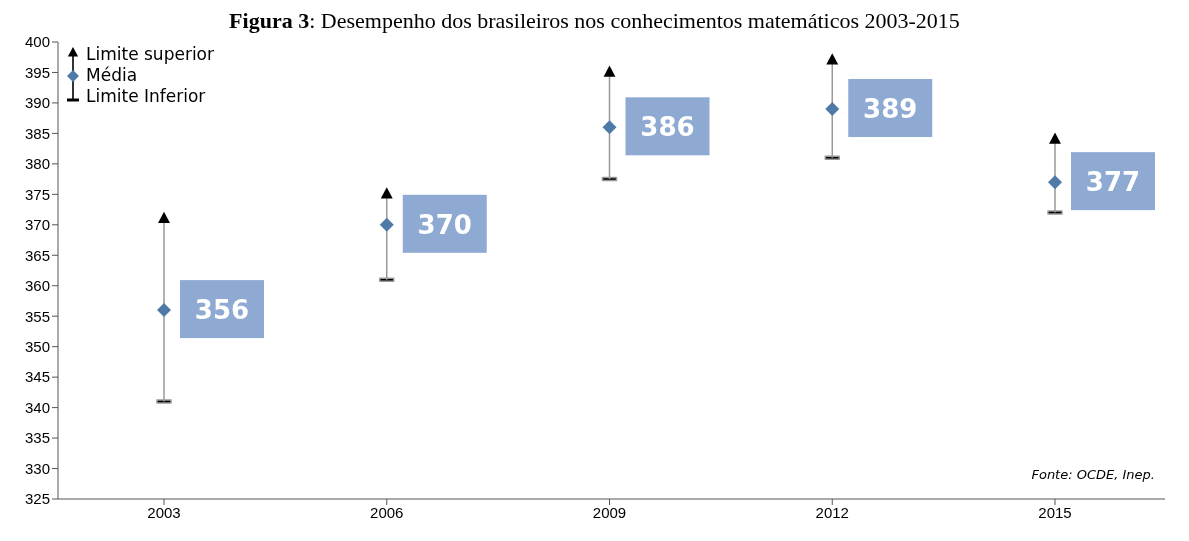 Image resolution: width=1189 pixels, height=541 pixels. Describe the element at coordinates (112, 75) in the screenshot. I see `legend-label: Média` at that location.